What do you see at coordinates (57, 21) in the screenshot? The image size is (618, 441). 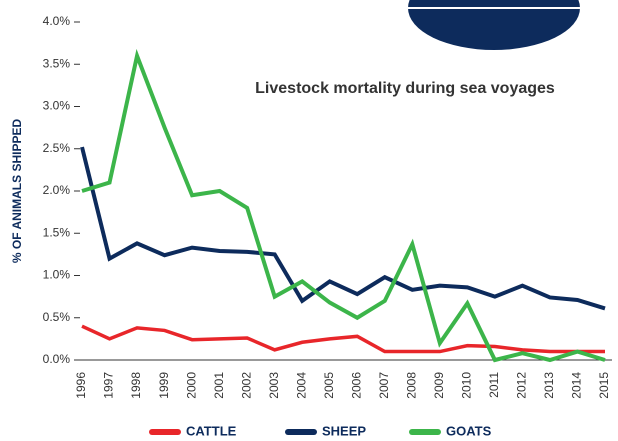 I see `y-tick-label: 4.0%` at bounding box center [57, 21].